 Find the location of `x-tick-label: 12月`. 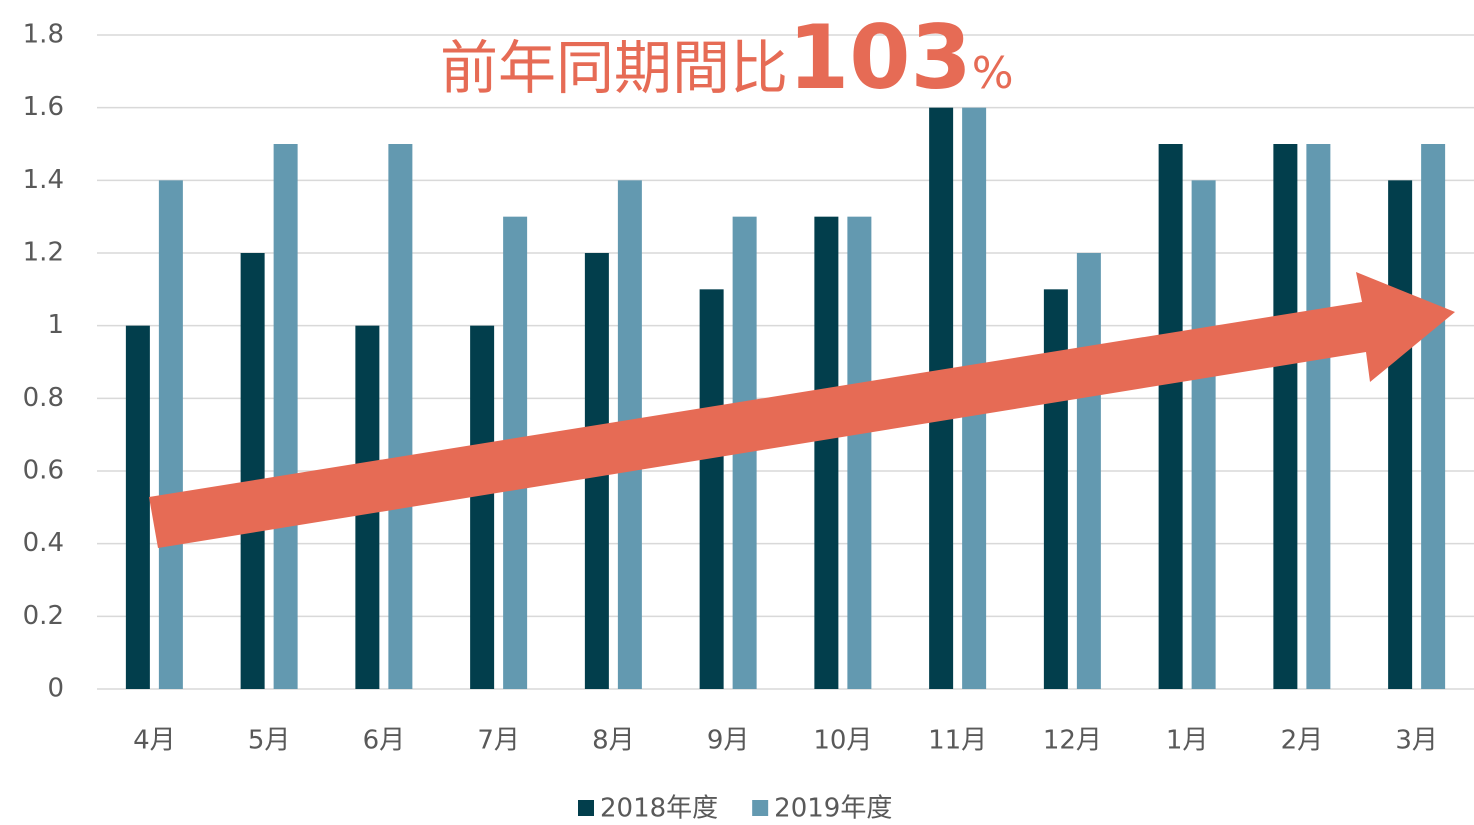

x-tick-label: 12月 is located at coordinates (1072, 741).